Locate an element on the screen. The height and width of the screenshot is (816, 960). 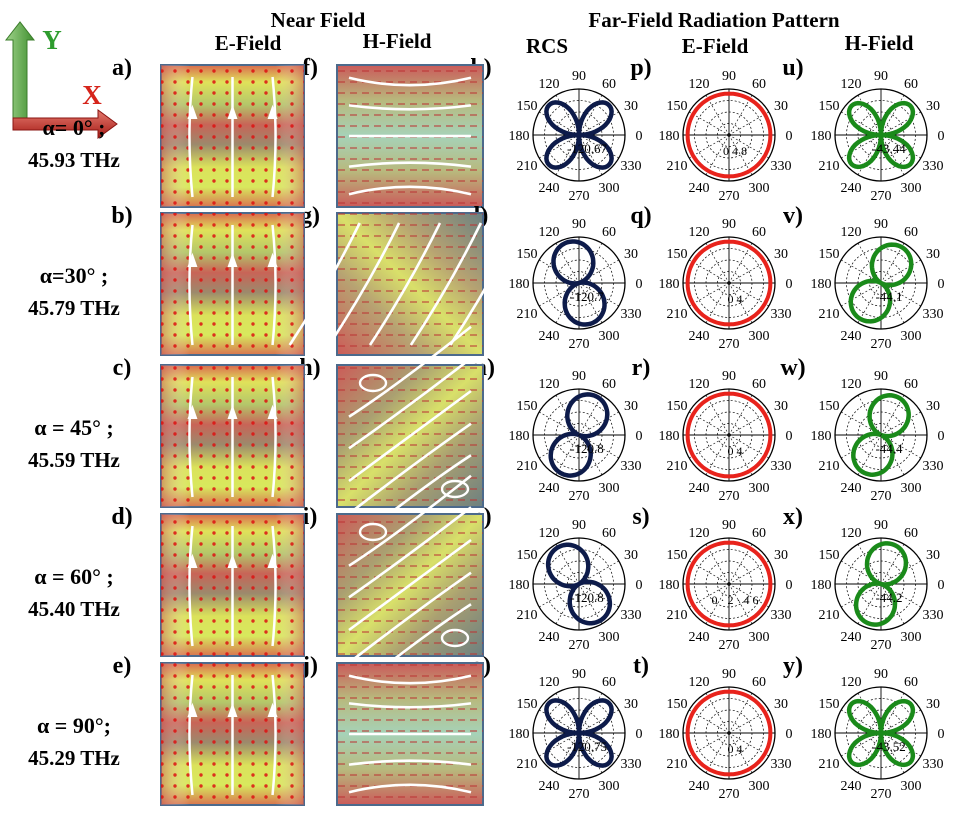
alpha-label: α = 90°; is located at coordinates (74, 725).